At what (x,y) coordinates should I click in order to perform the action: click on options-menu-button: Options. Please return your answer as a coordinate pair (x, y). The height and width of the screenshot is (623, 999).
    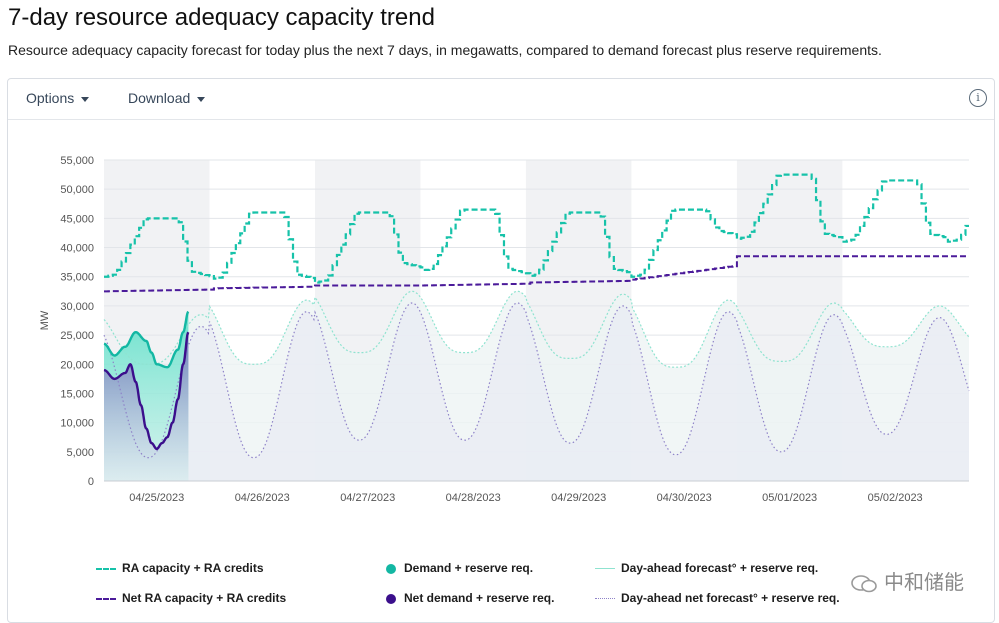
    Looking at the image, I should click on (58, 98).